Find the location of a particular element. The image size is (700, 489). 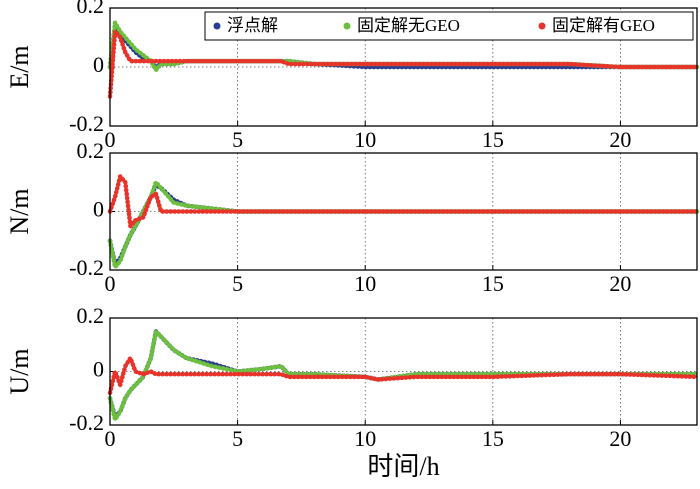

y-axis-label: U/m is located at coordinates (19, 371).